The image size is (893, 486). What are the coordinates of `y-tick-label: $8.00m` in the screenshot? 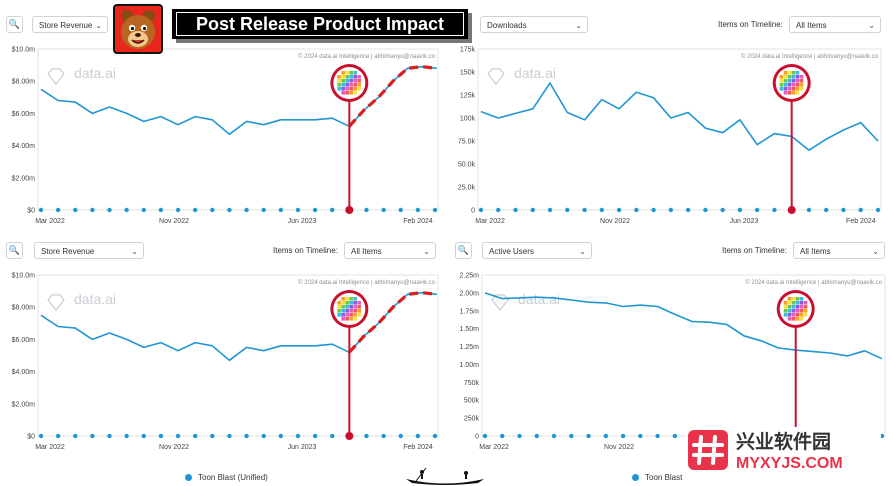 It's located at (24, 308).